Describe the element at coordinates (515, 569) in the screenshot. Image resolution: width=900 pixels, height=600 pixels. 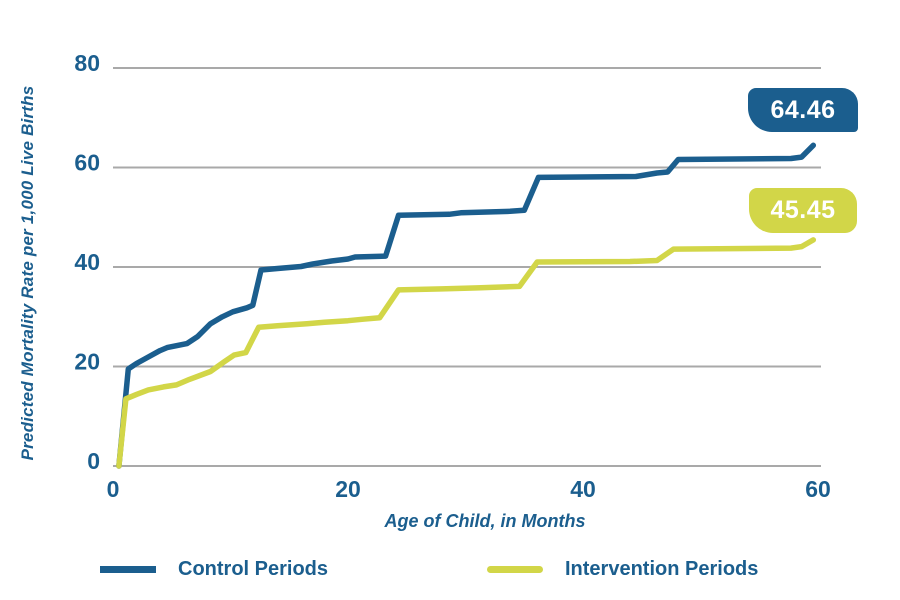
I see `intervention-line-swatch-icon` at that location.